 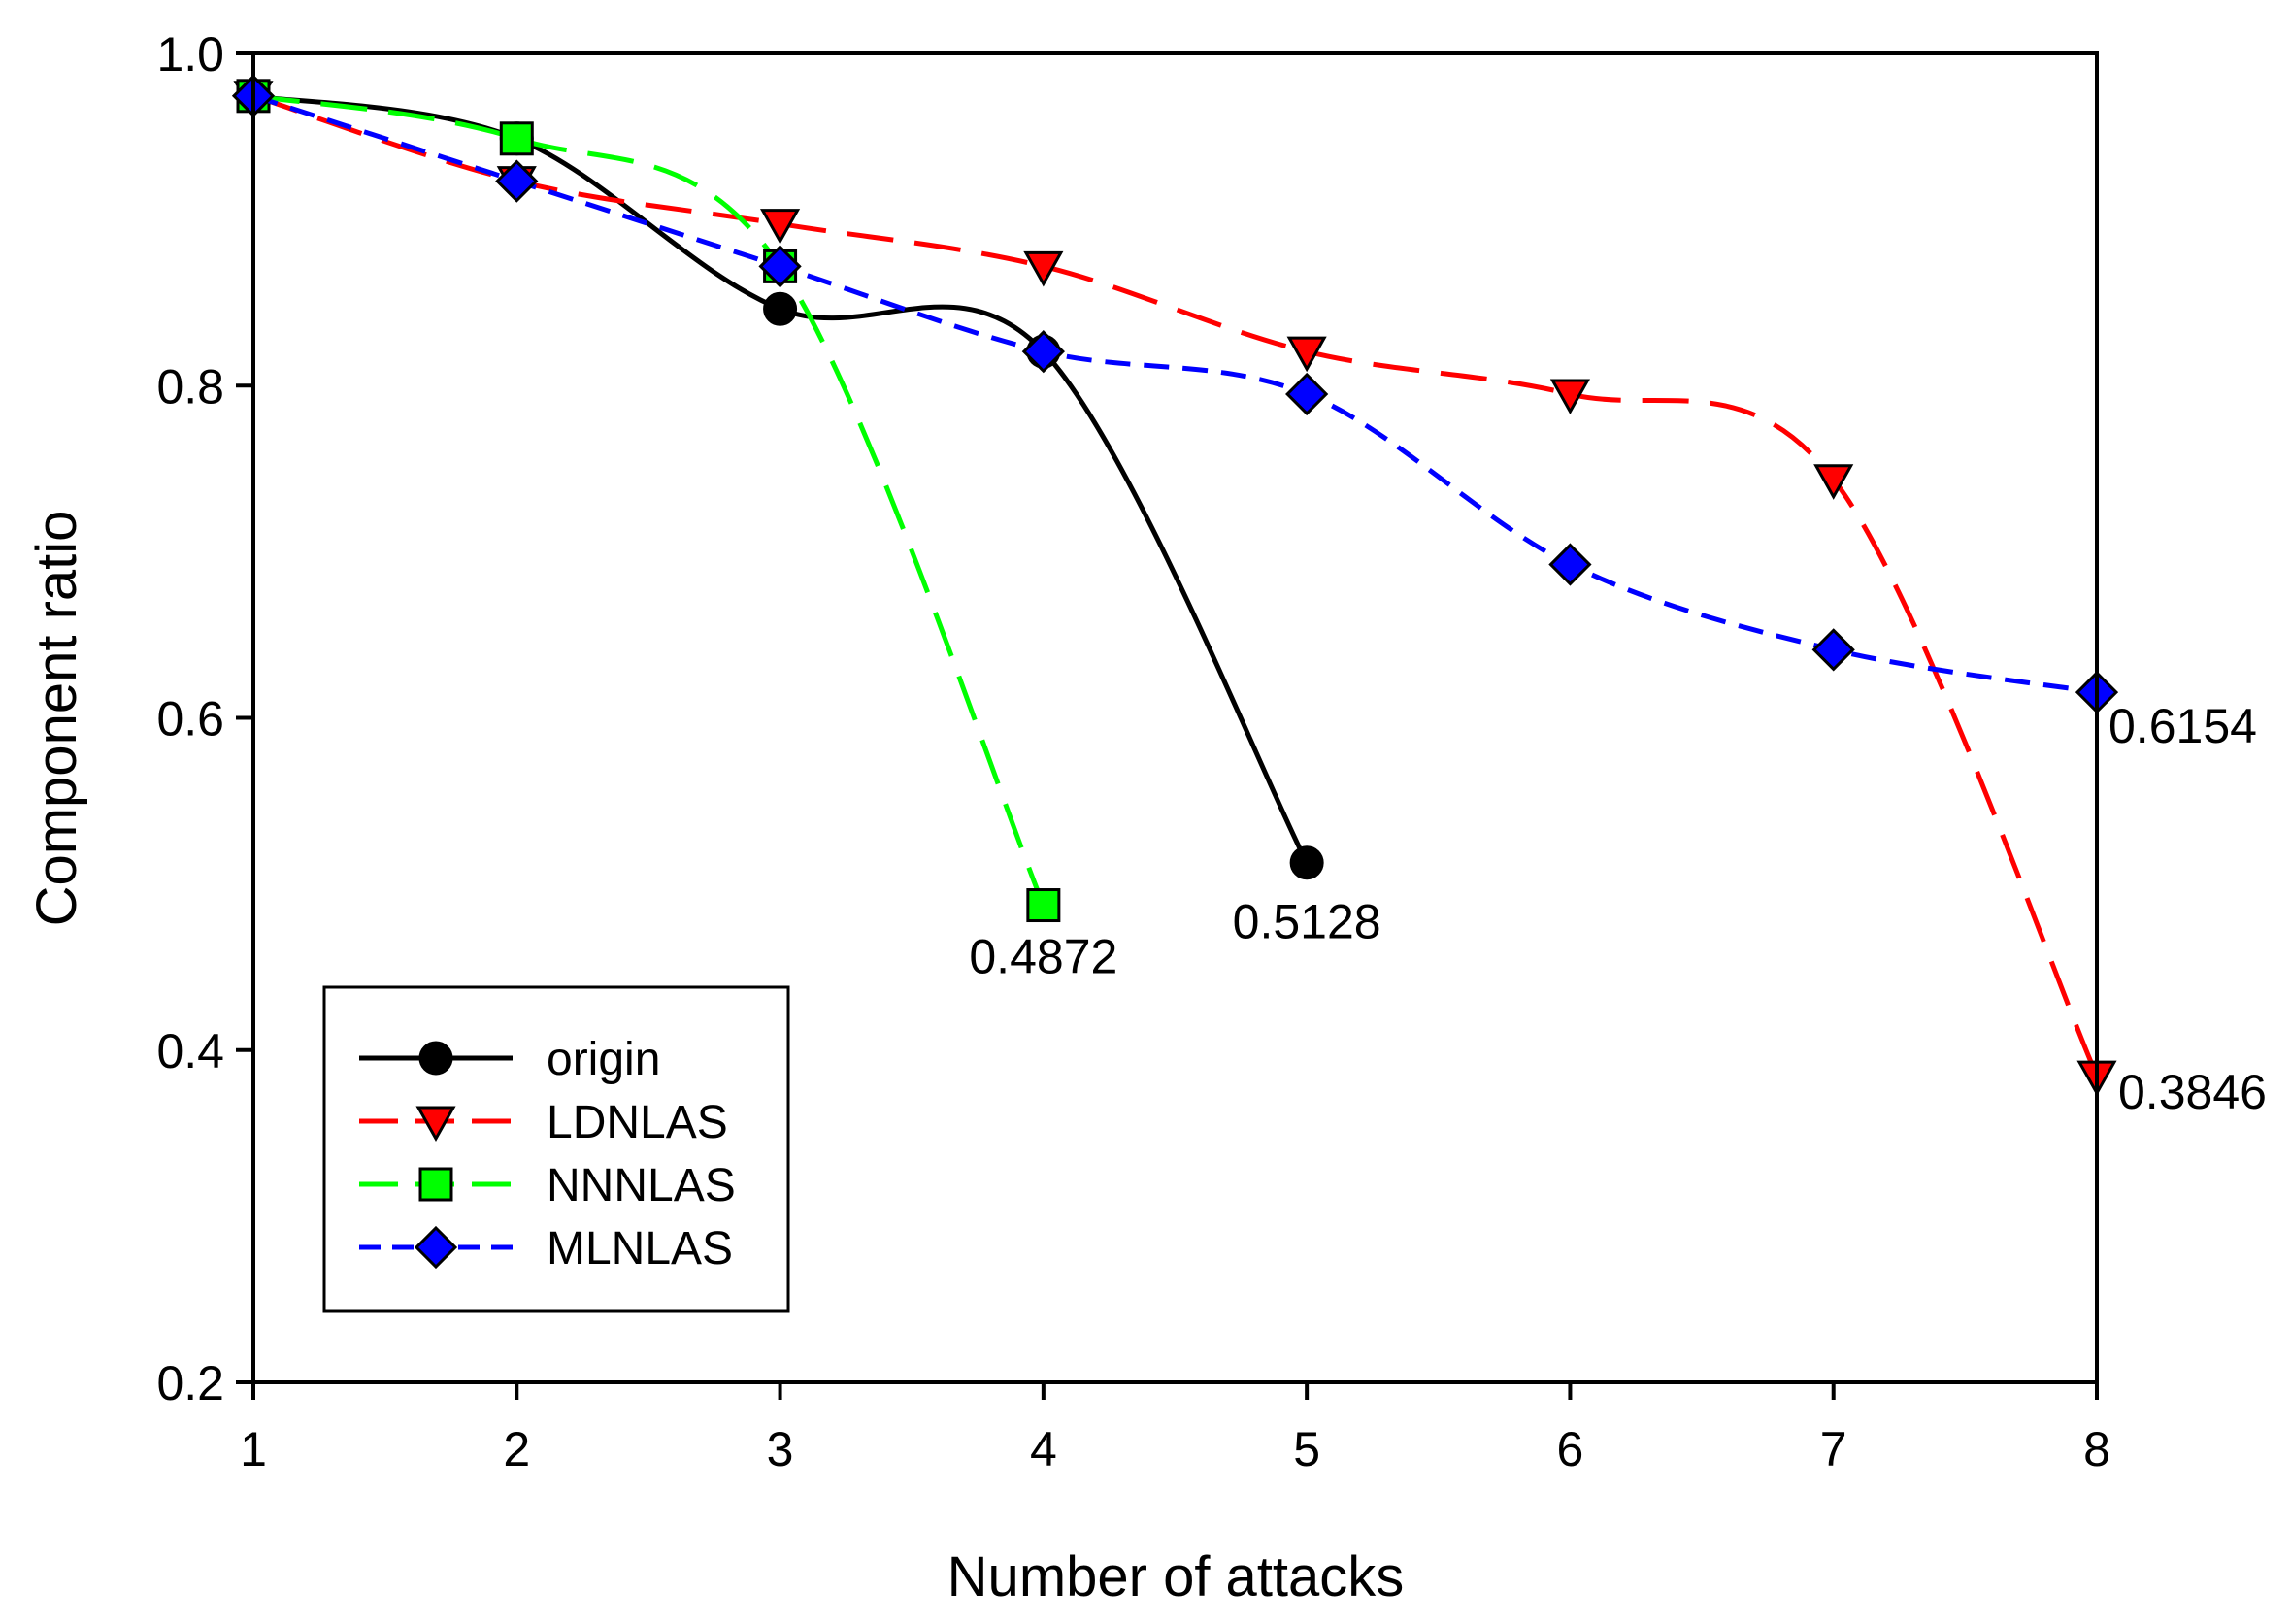 What do you see at coordinates (190, 719) in the screenshot?
I see `y-tick-label: 0.6` at bounding box center [190, 719].